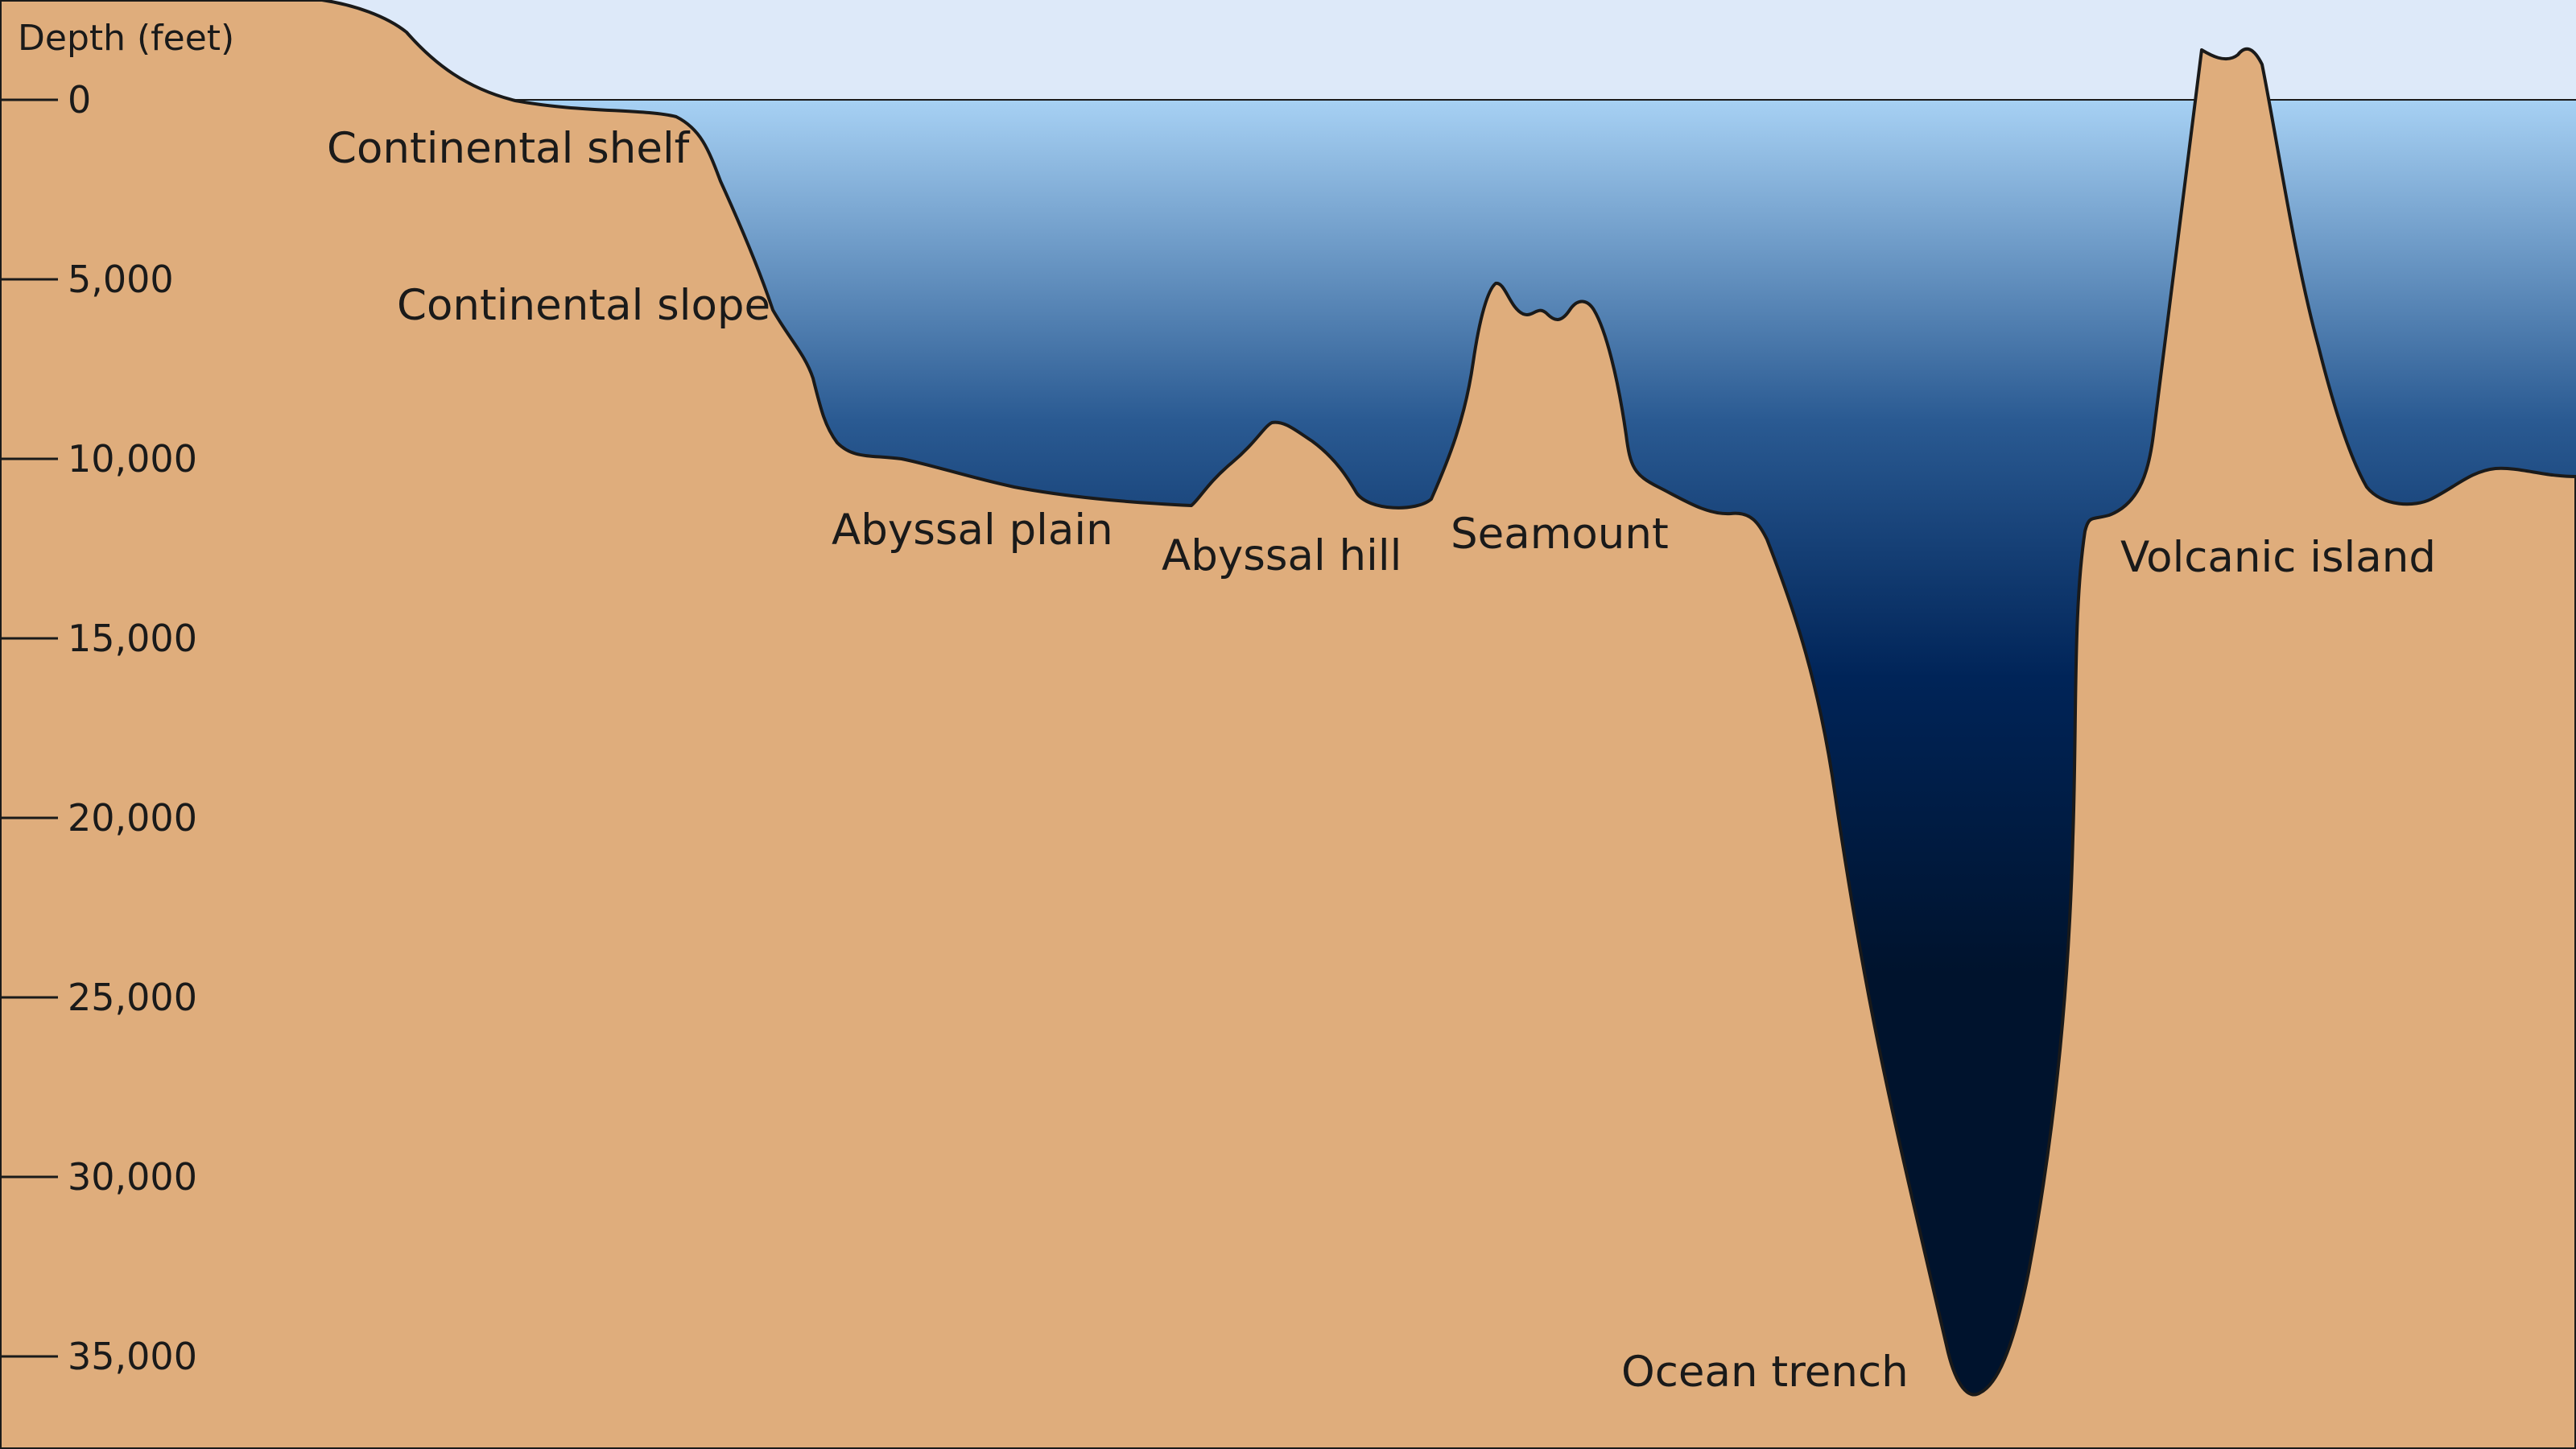 Image resolution: width=2576 pixels, height=1449 pixels. I want to click on depth-axis-title: Depth (feet), so click(126, 38).